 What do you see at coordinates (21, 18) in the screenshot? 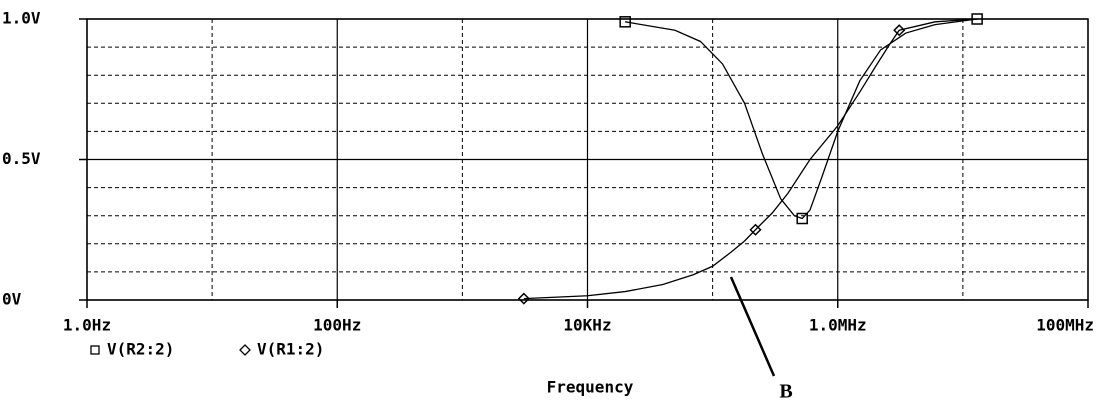
I see `y-tick-label: 1.0V` at bounding box center [21, 18].